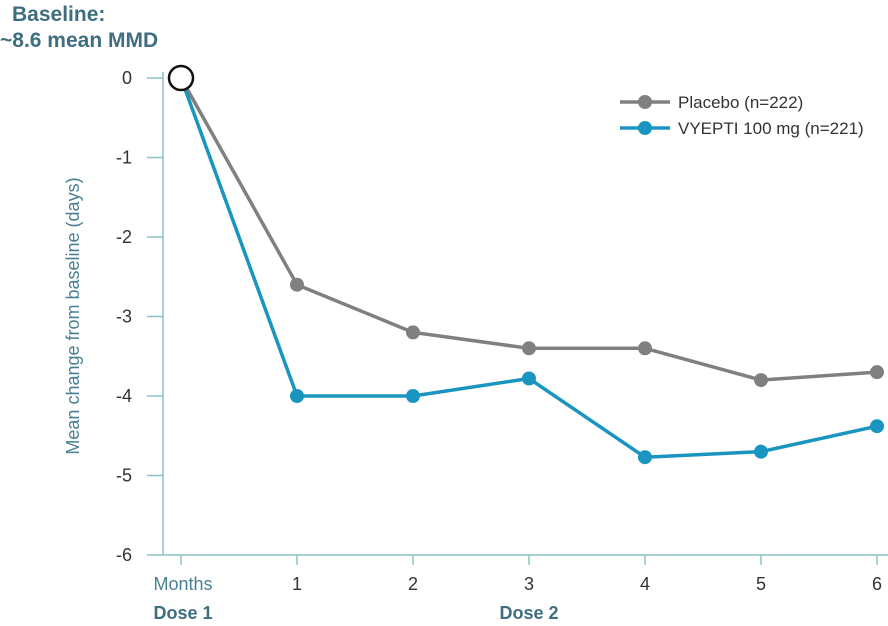 The width and height of the screenshot is (888, 626). What do you see at coordinates (761, 584) in the screenshot?
I see `x-tick-label: 5` at bounding box center [761, 584].